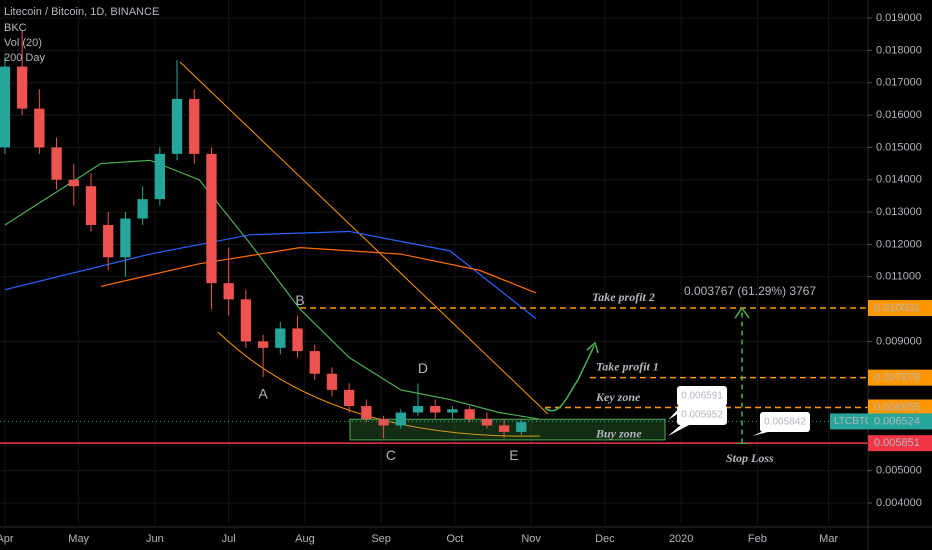  Describe the element at coordinates (618, 433) in the screenshot. I see `zone-label: Buy zone` at that location.